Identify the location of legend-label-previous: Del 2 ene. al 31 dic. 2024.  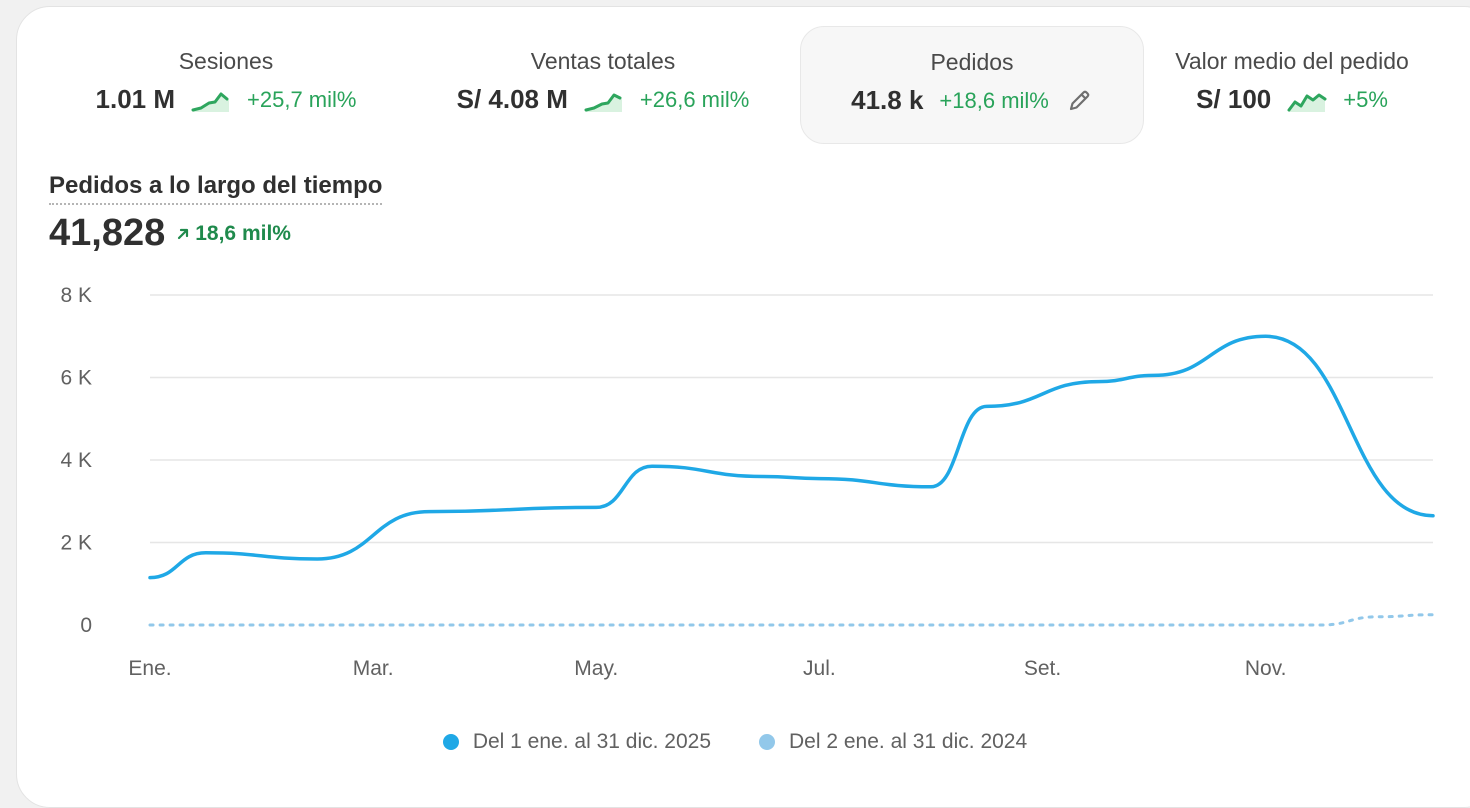
(908, 741).